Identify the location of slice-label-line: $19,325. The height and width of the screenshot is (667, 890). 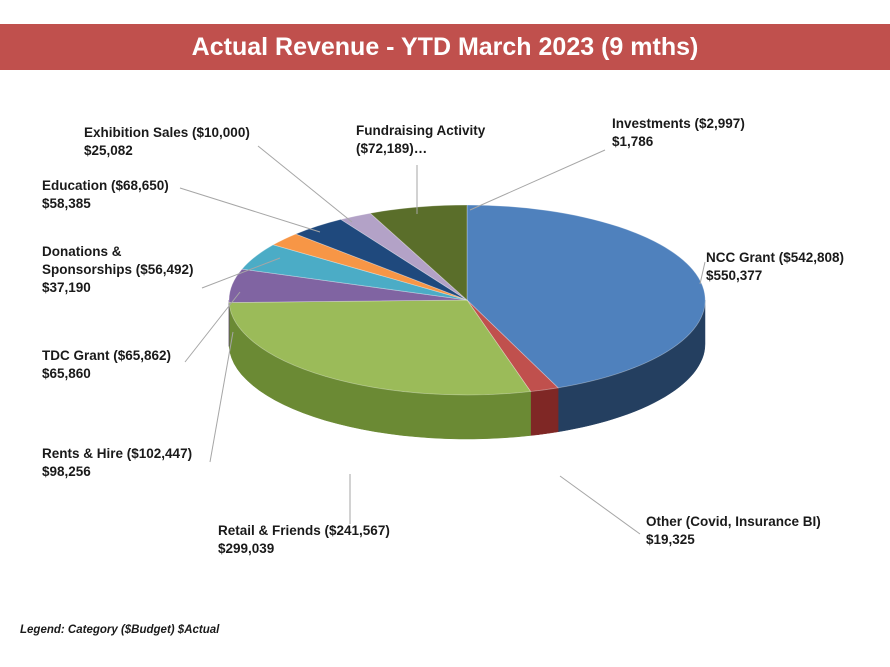
(670, 539).